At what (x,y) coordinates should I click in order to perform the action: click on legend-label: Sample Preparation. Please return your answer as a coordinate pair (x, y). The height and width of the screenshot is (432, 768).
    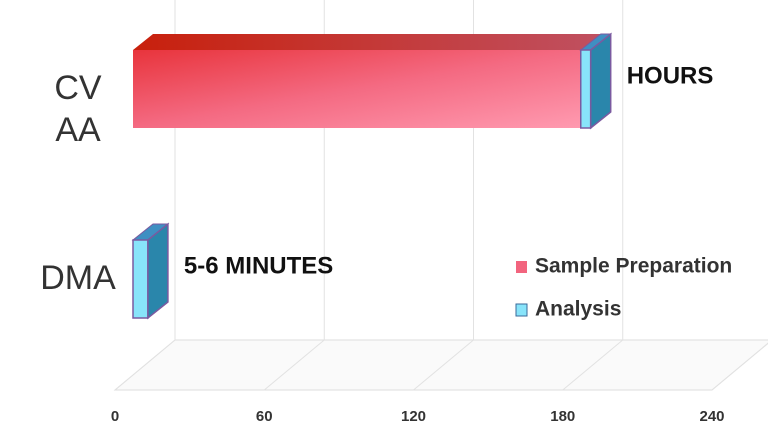
    Looking at the image, I should click on (633, 266).